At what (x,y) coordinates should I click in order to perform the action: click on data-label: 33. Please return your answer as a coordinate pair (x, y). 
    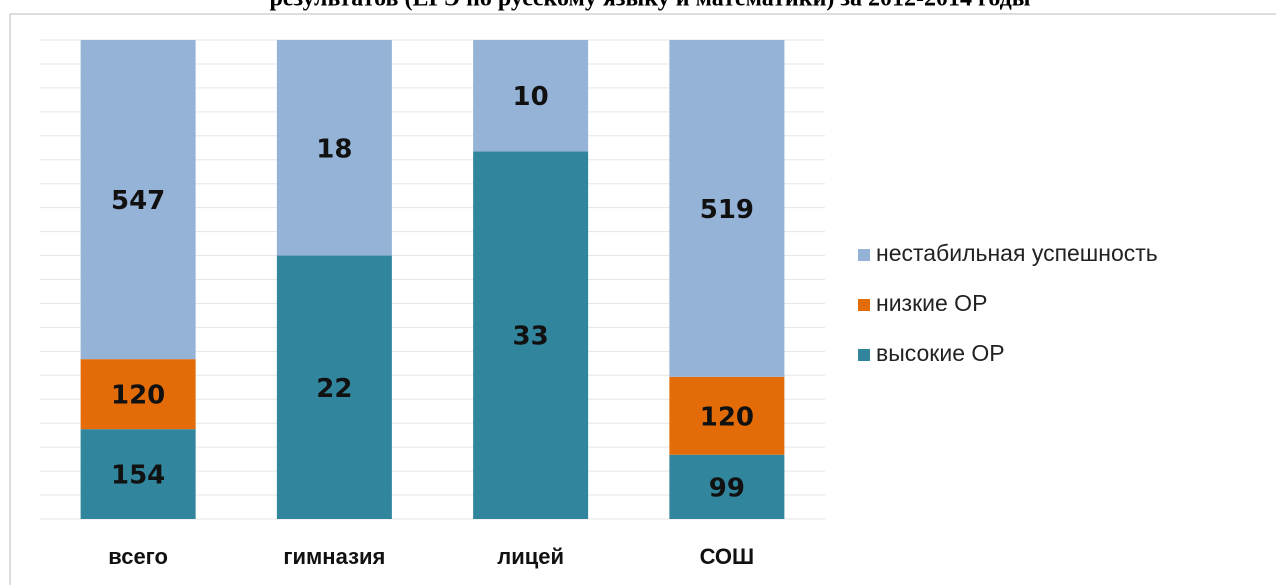
    Looking at the image, I should click on (531, 337).